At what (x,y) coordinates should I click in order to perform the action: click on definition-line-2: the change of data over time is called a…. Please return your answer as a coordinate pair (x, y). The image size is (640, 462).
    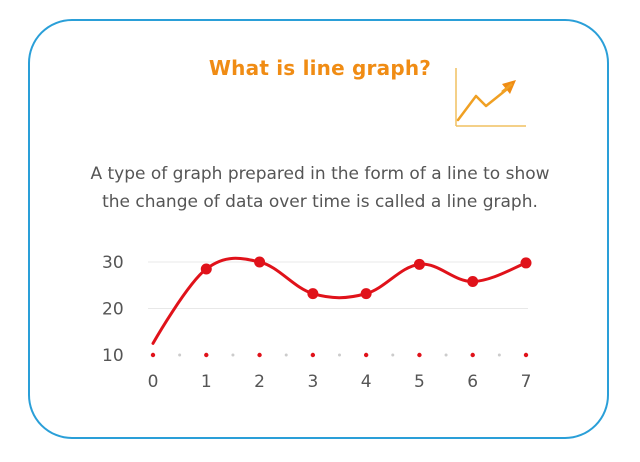
    Looking at the image, I should click on (320, 202).